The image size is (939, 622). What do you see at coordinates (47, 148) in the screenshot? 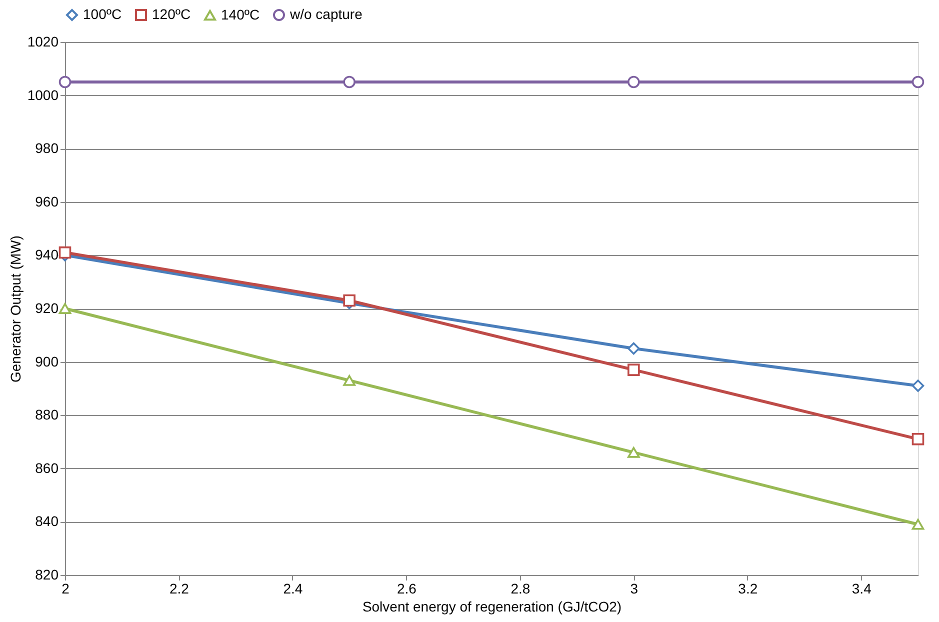
I see `y-tick-label: 980` at bounding box center [47, 148].